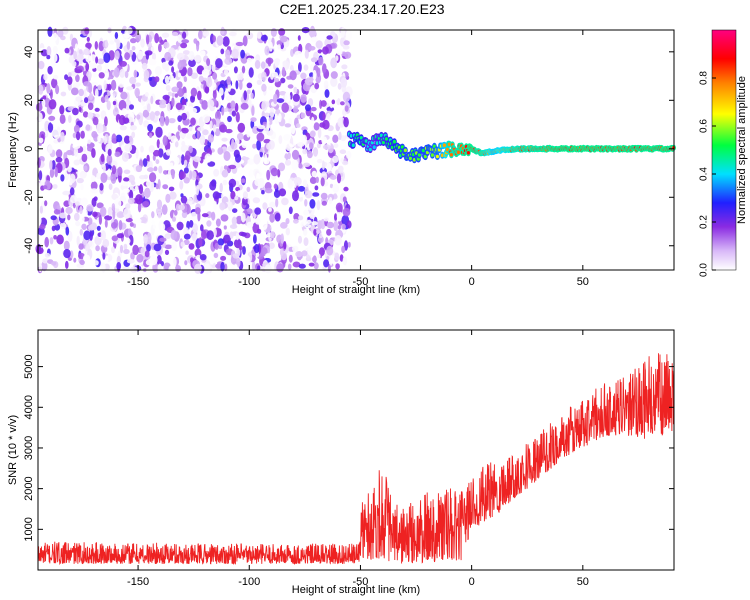 Image resolution: width=750 pixels, height=600 pixels. What do you see at coordinates (724, 150) in the screenshot?
I see `colorbar-gradient` at bounding box center [724, 150].